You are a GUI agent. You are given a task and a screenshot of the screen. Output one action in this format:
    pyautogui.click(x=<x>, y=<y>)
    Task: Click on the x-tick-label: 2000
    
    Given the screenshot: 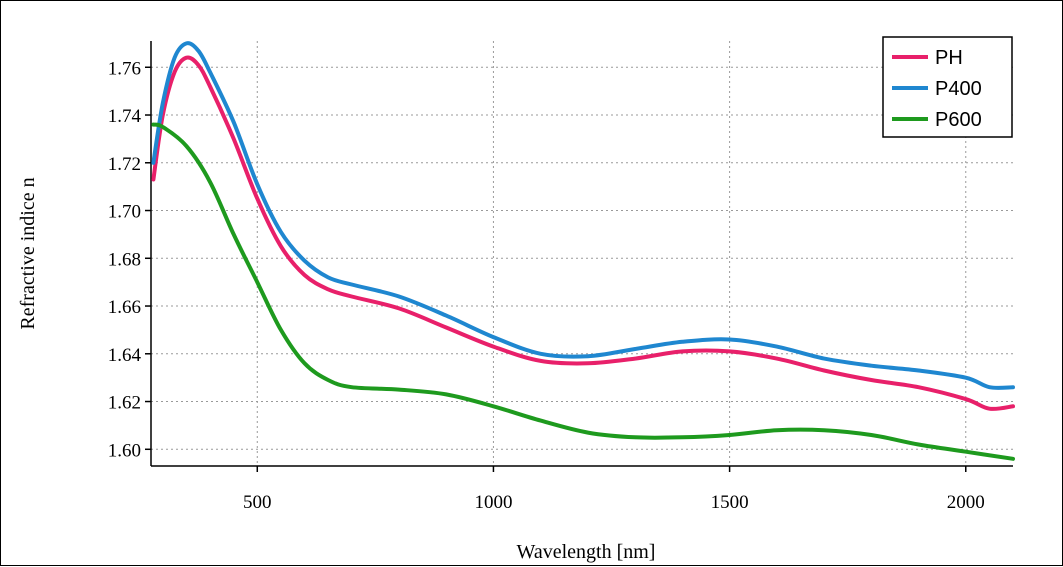 What is the action you would take?
    pyautogui.click(x=966, y=502)
    